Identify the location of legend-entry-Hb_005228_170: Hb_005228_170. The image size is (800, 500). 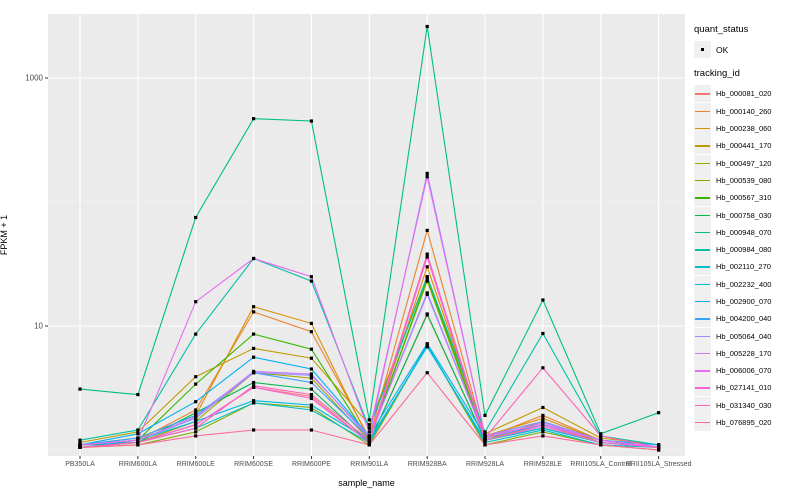
(747, 353).